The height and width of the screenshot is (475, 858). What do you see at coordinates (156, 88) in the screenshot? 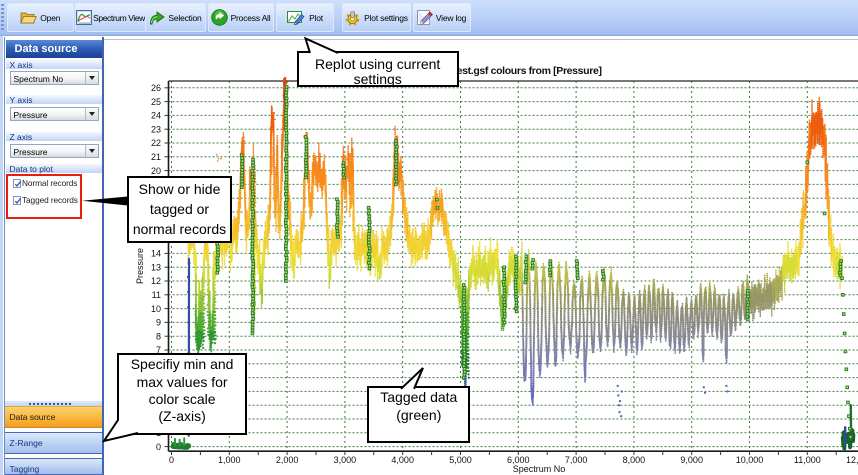
I see `svg-text: 26` at bounding box center [156, 88].